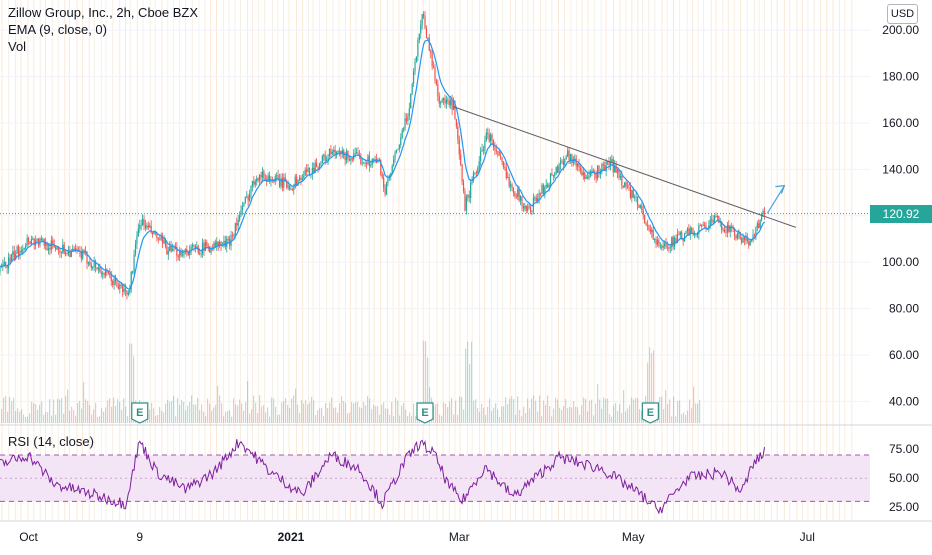  I want to click on chart-title: Zillow Group, Inc., 2h, Cboe BZX, so click(103, 12).